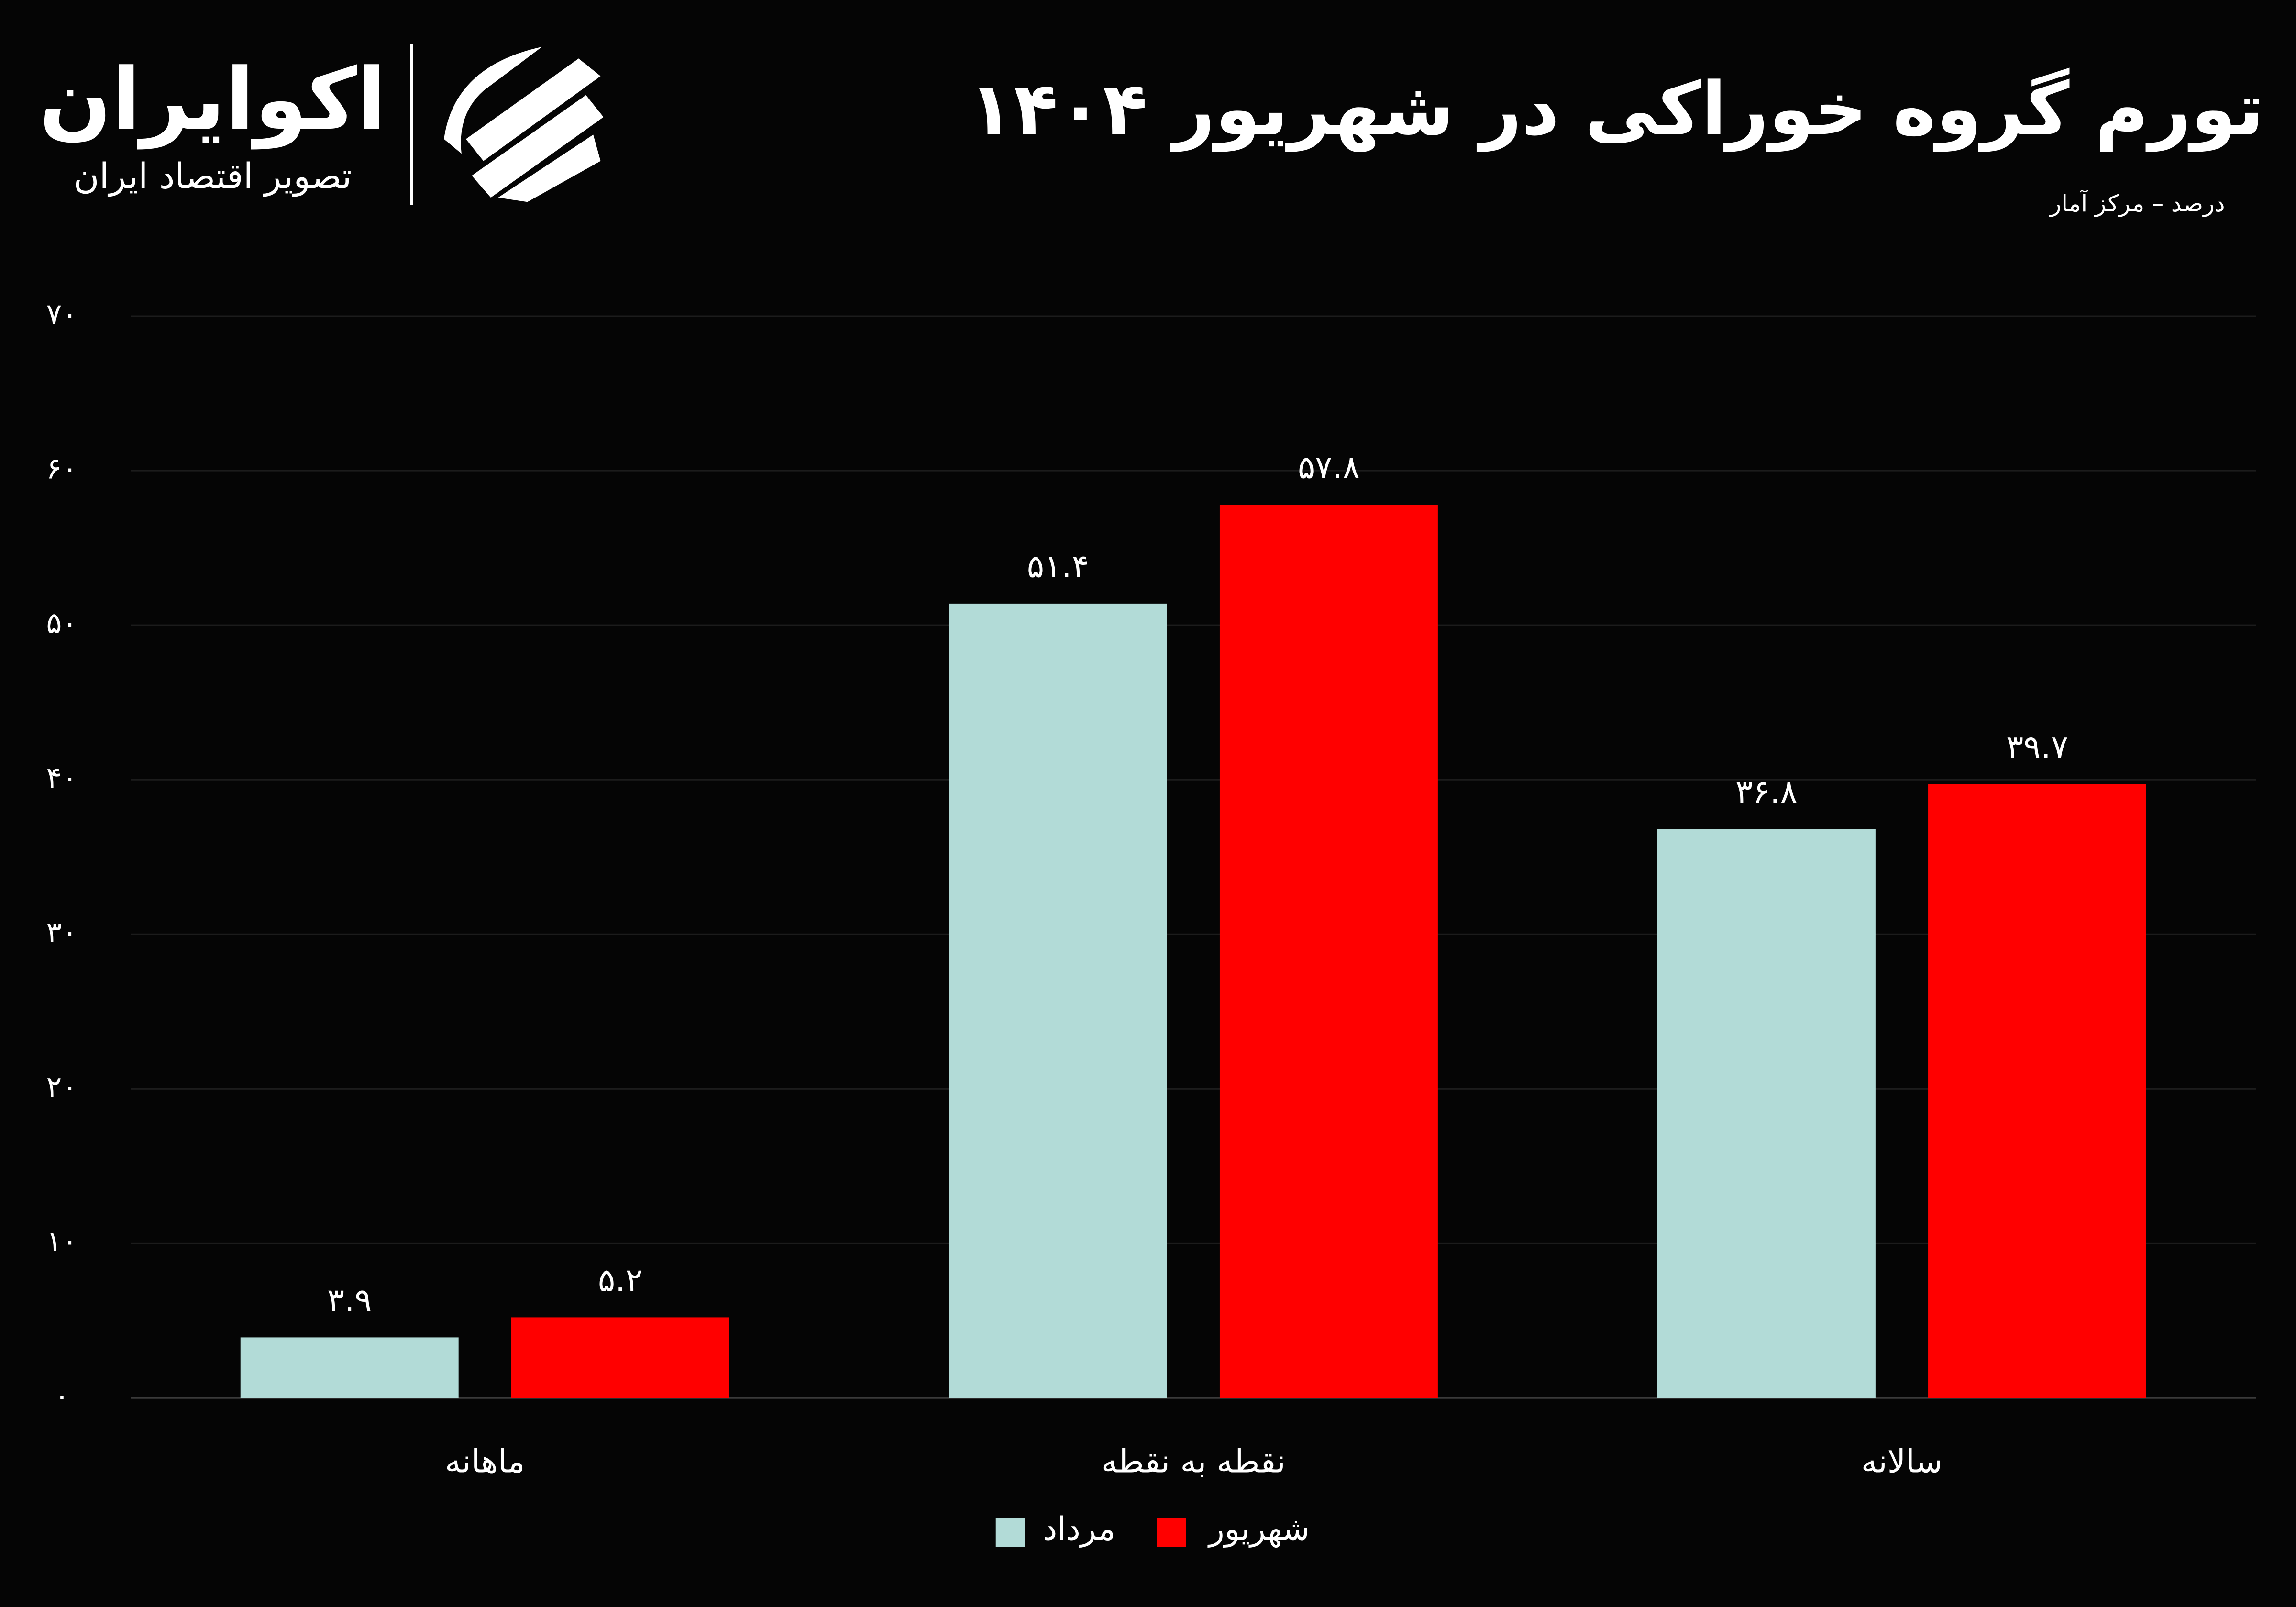  What do you see at coordinates (62, 1241) in the screenshot?
I see `y-tick-label: ۱۰` at bounding box center [62, 1241].